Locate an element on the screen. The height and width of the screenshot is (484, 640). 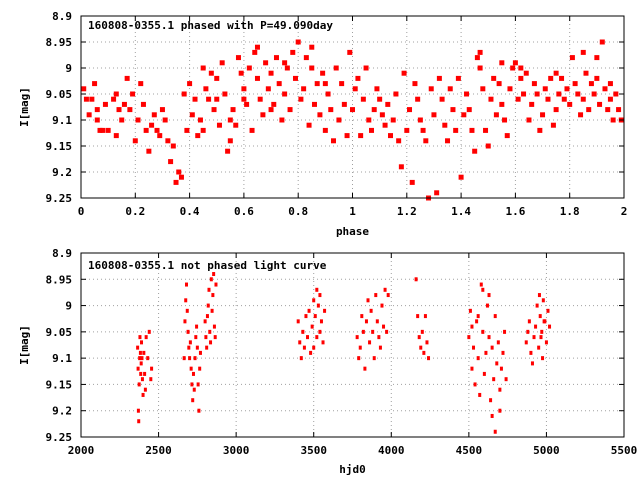
y-tick-label: 8.95 is located at coordinates (59, 42).